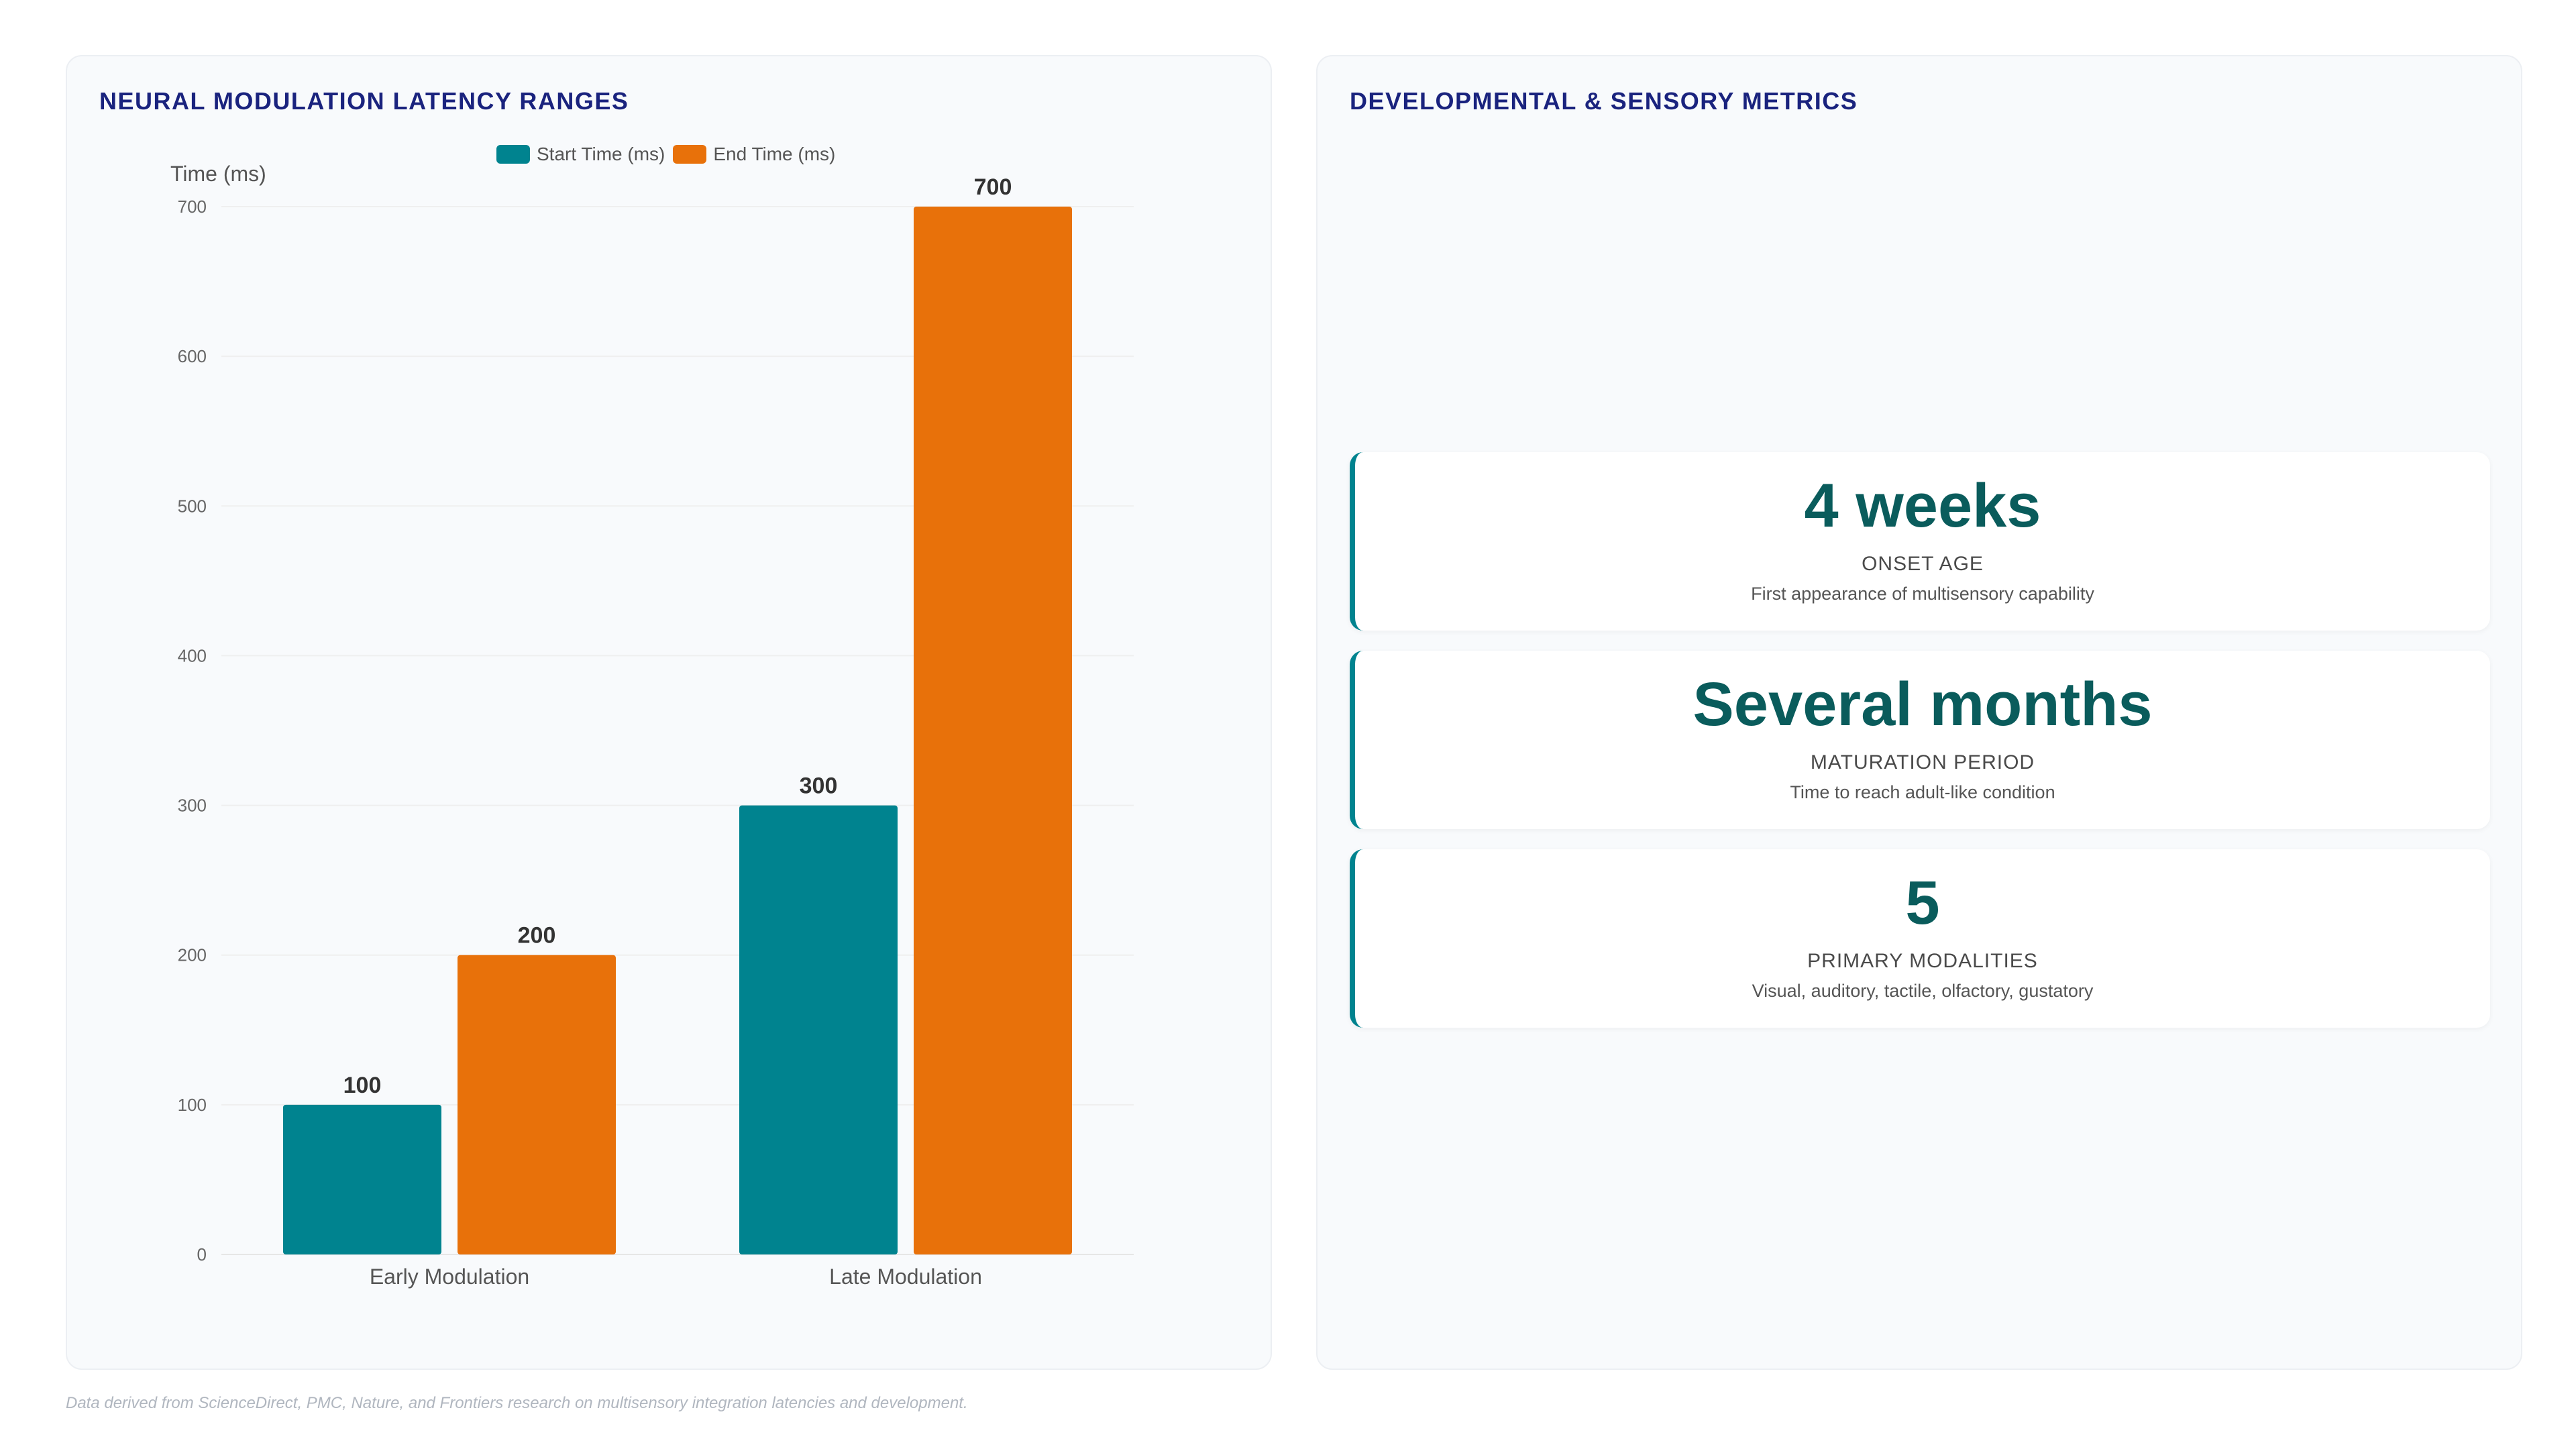 The image size is (2576, 1449). What do you see at coordinates (601, 154) in the screenshot?
I see `legend-label-start: Start Time (ms)` at bounding box center [601, 154].